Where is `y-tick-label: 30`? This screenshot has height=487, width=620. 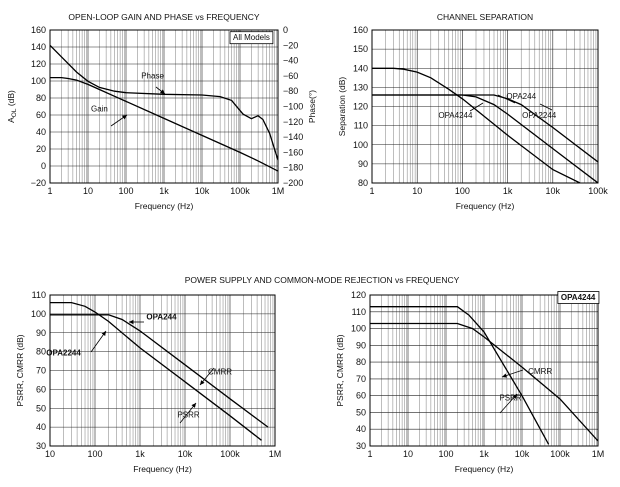
y-tick-label: 30 is located at coordinates (361, 446).